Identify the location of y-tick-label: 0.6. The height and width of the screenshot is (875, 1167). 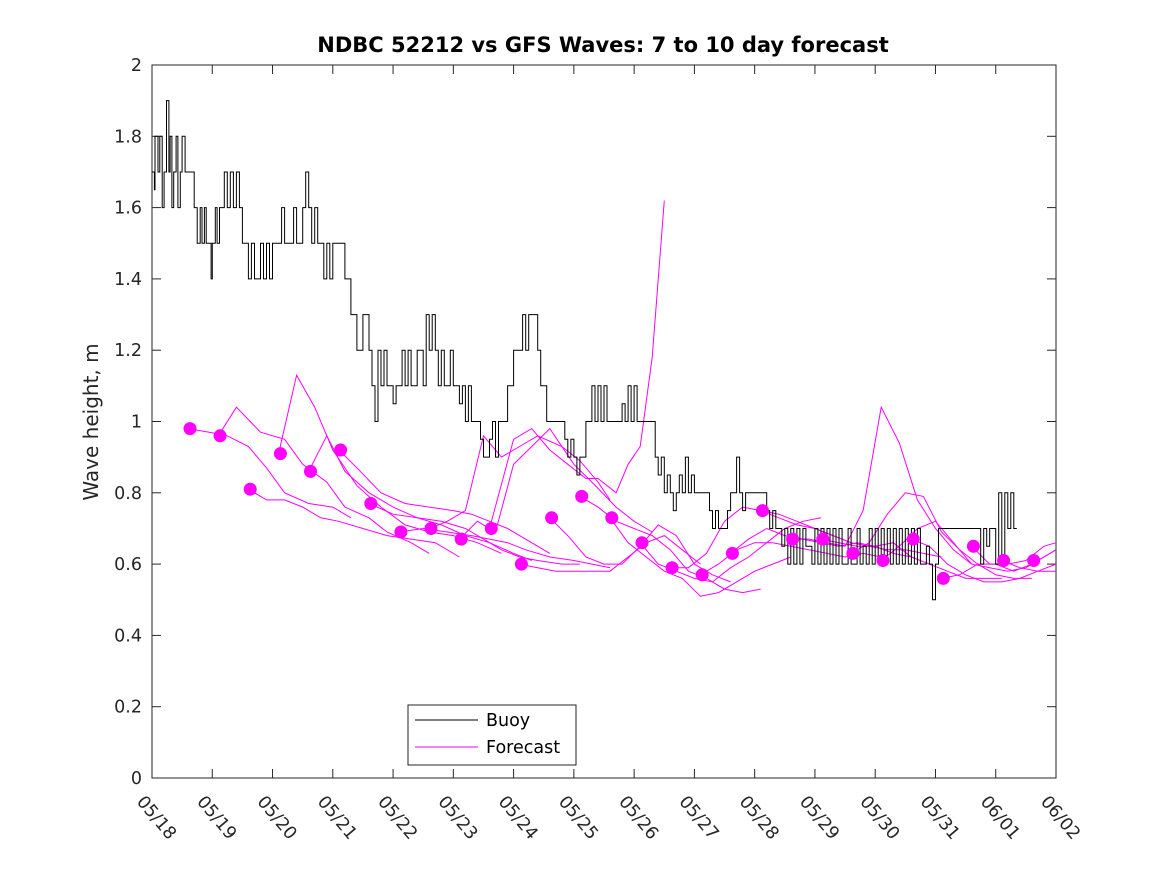
(128, 565).